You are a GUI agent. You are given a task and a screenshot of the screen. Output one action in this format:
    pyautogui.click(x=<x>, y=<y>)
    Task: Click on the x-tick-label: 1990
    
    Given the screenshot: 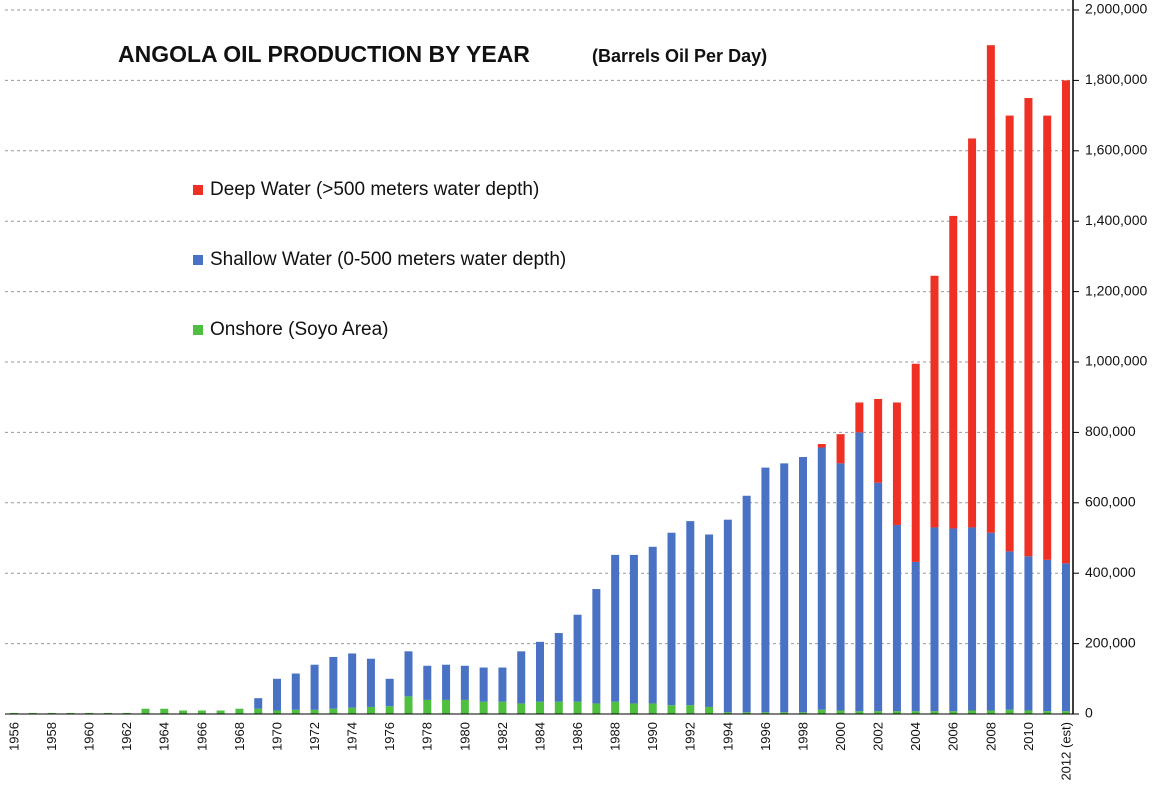 What is the action you would take?
    pyautogui.click(x=652, y=736)
    